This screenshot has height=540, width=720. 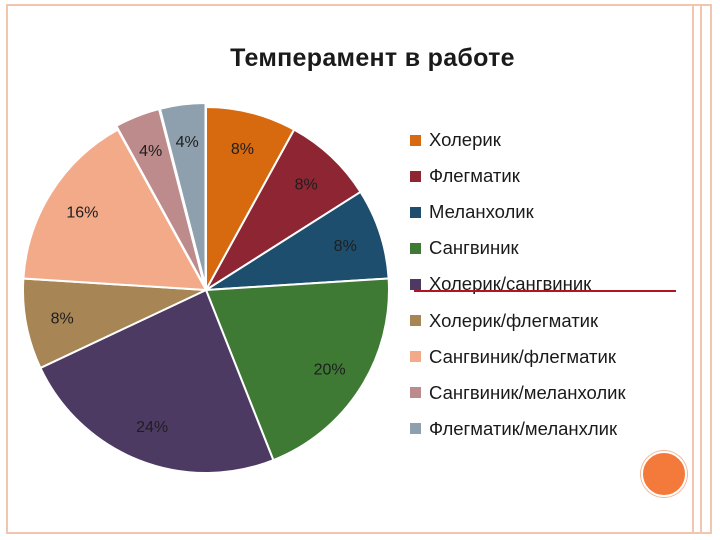 What do you see at coordinates (510, 284) in the screenshot?
I see `legend-label: Холерик/сангвиник` at bounding box center [510, 284].